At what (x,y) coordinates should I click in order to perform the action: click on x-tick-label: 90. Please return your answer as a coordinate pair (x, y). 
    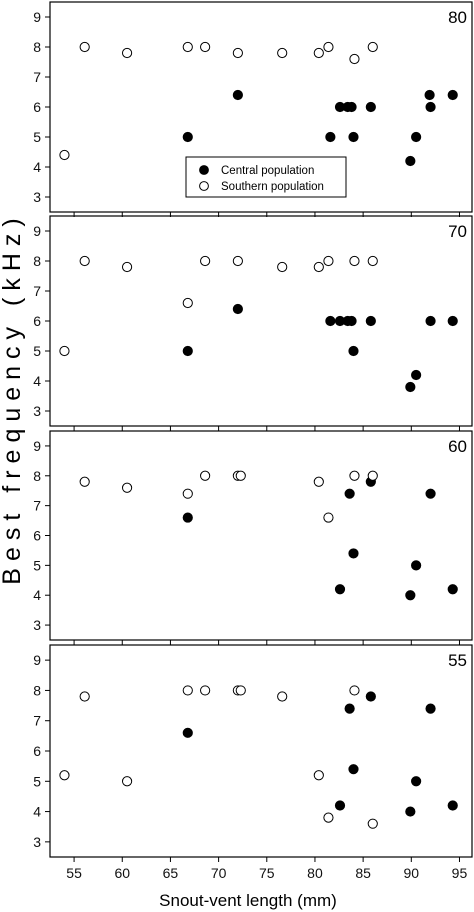
    Looking at the image, I should click on (412, 873).